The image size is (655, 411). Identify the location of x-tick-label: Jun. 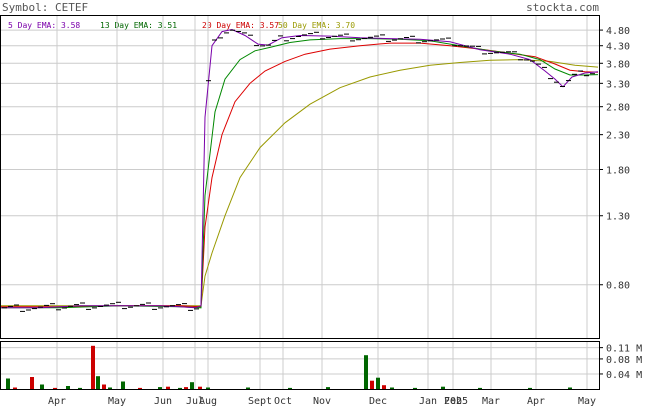
(163, 401).